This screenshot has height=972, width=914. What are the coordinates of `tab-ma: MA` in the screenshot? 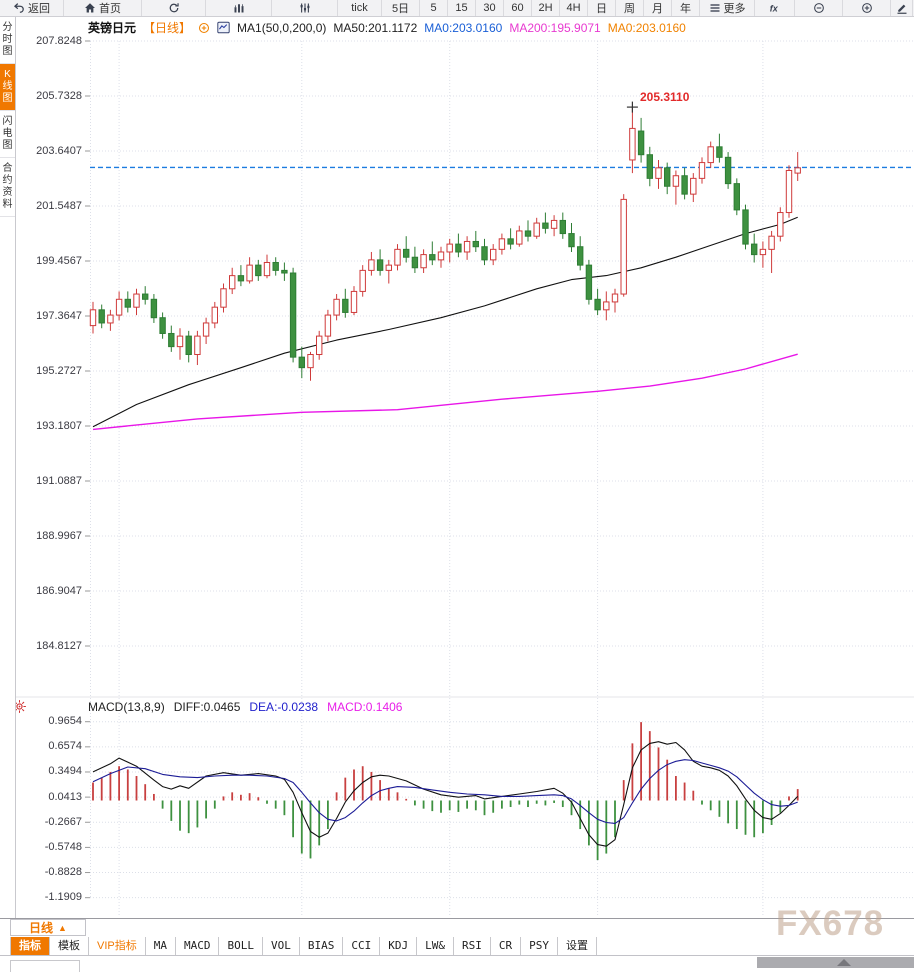 It's located at (161, 946).